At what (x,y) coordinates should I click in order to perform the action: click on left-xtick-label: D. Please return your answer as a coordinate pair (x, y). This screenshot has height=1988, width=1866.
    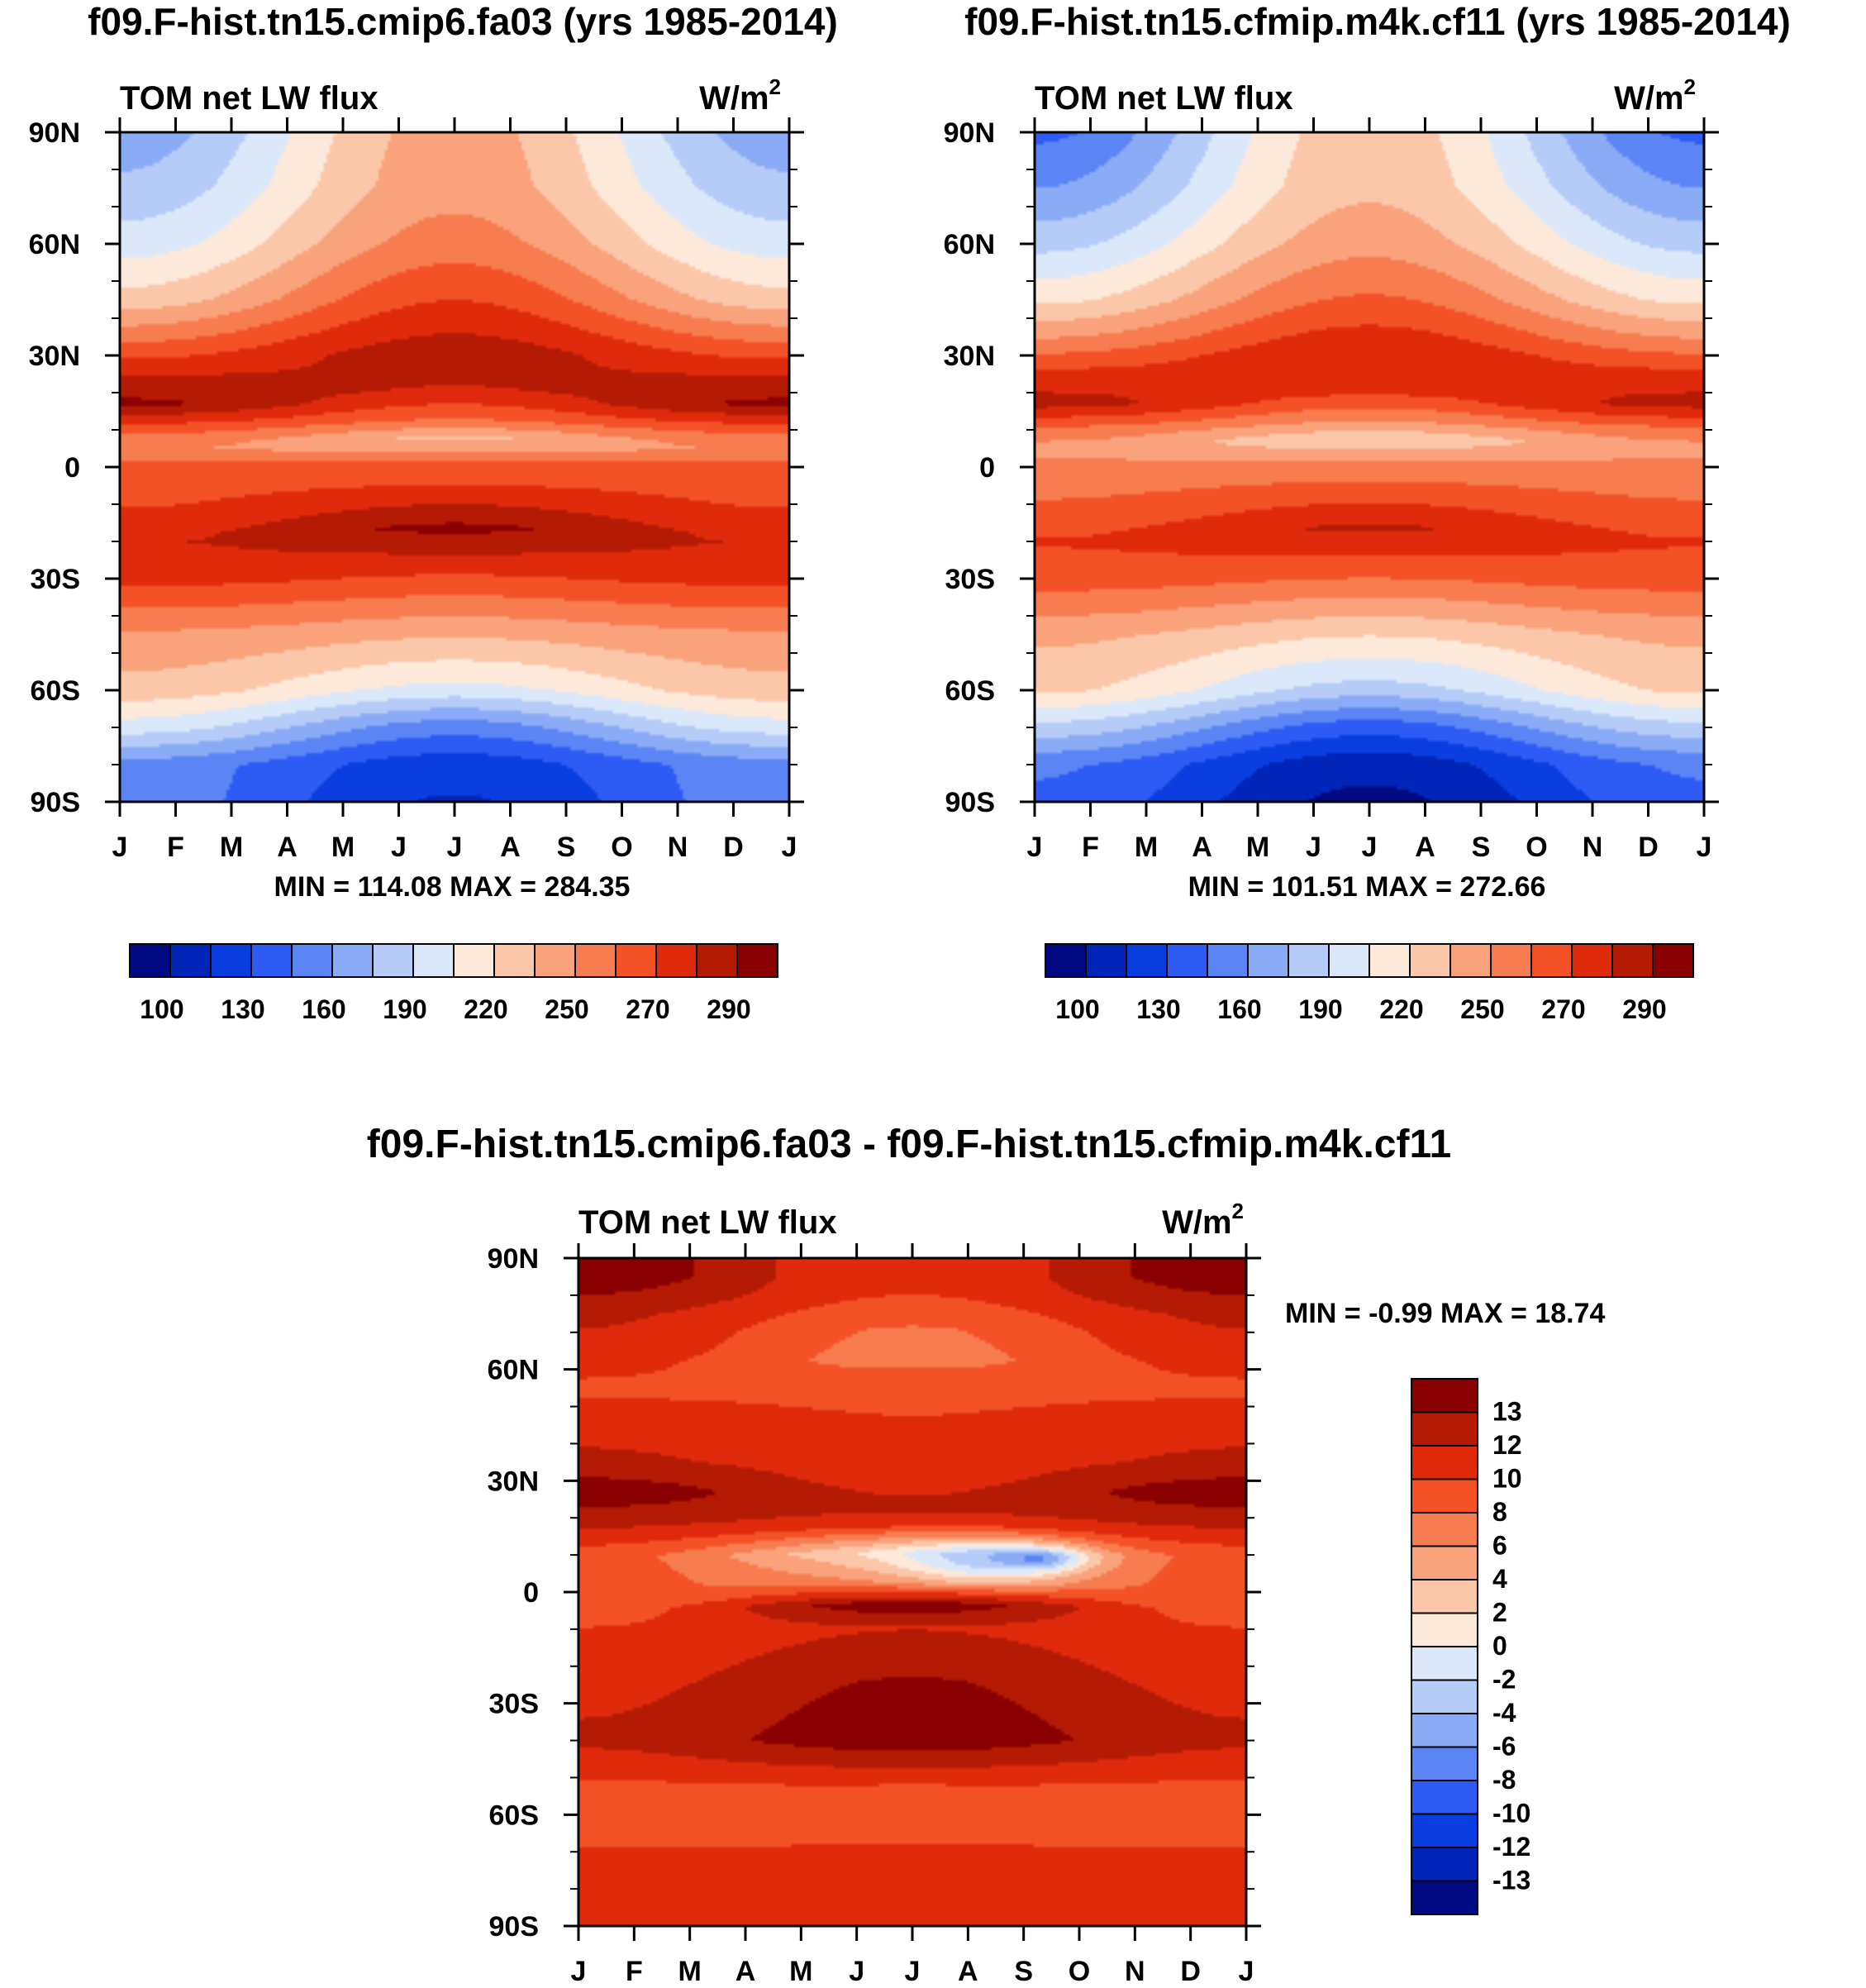
    Looking at the image, I should click on (733, 847).